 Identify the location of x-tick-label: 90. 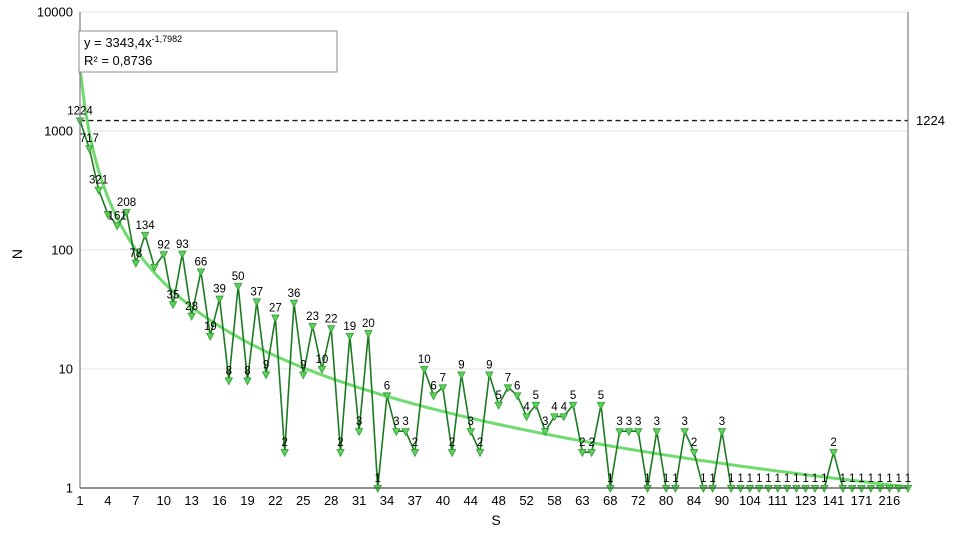
(722, 500).